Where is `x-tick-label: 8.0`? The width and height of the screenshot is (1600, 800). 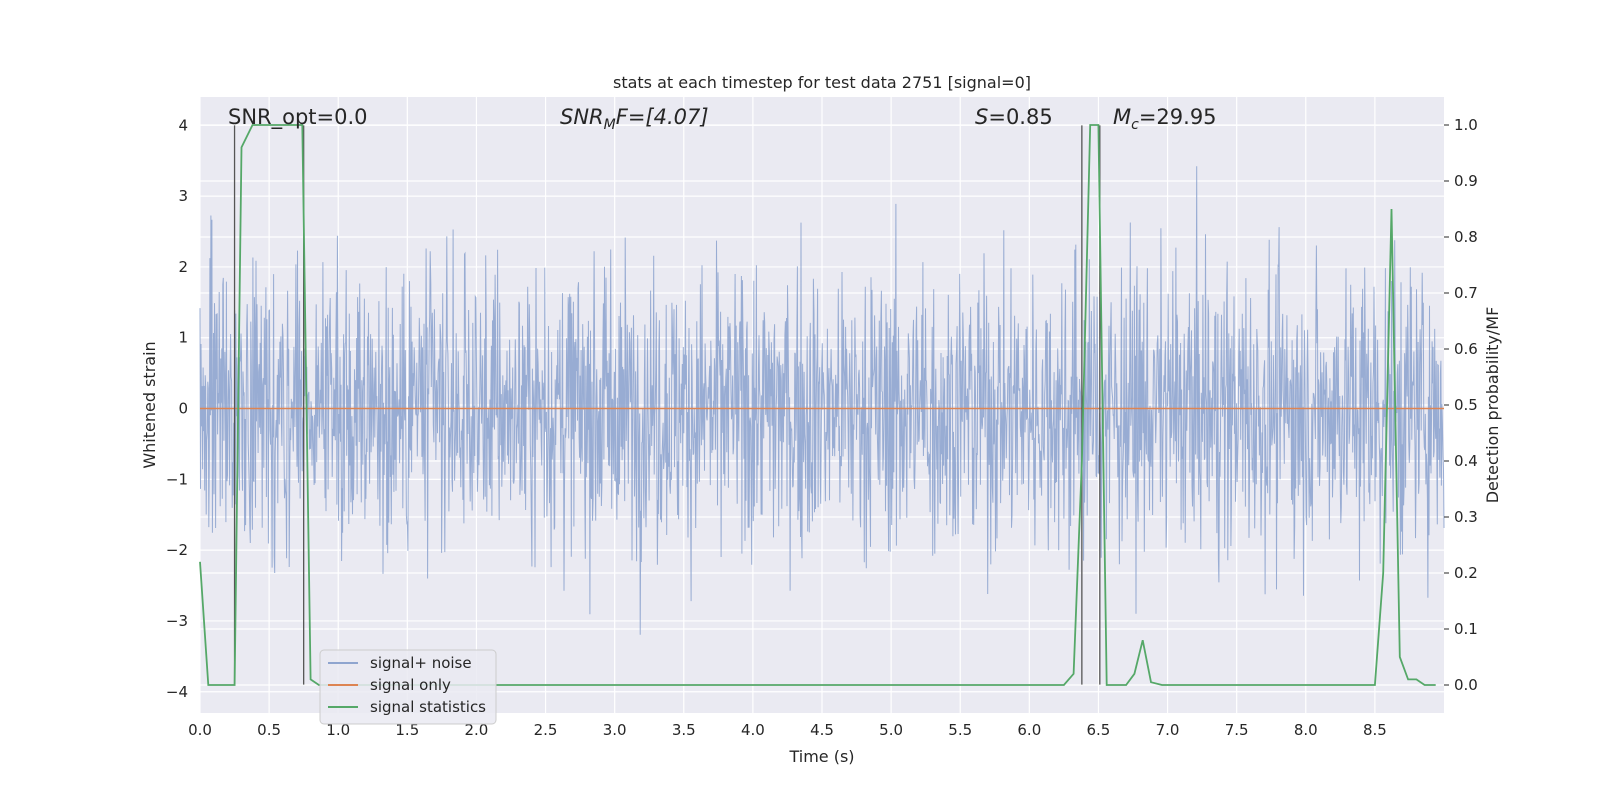
x-tick-label: 8.0 is located at coordinates (1306, 730).